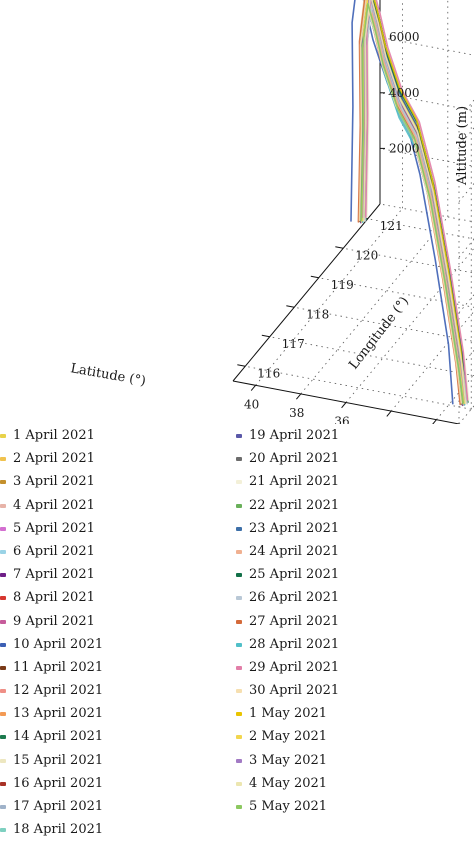 The image size is (474, 841). Describe the element at coordinates (268, 373) in the screenshot. I see `y-tick-label: 116` at that location.